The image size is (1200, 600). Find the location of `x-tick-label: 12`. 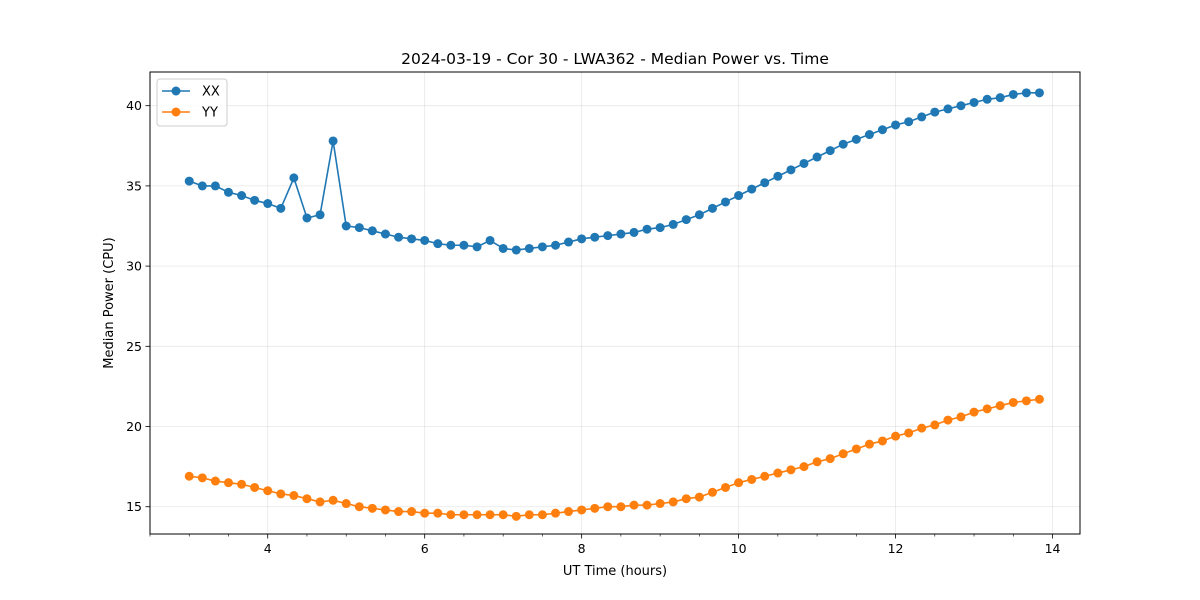

x-tick-label: 12 is located at coordinates (896, 548).